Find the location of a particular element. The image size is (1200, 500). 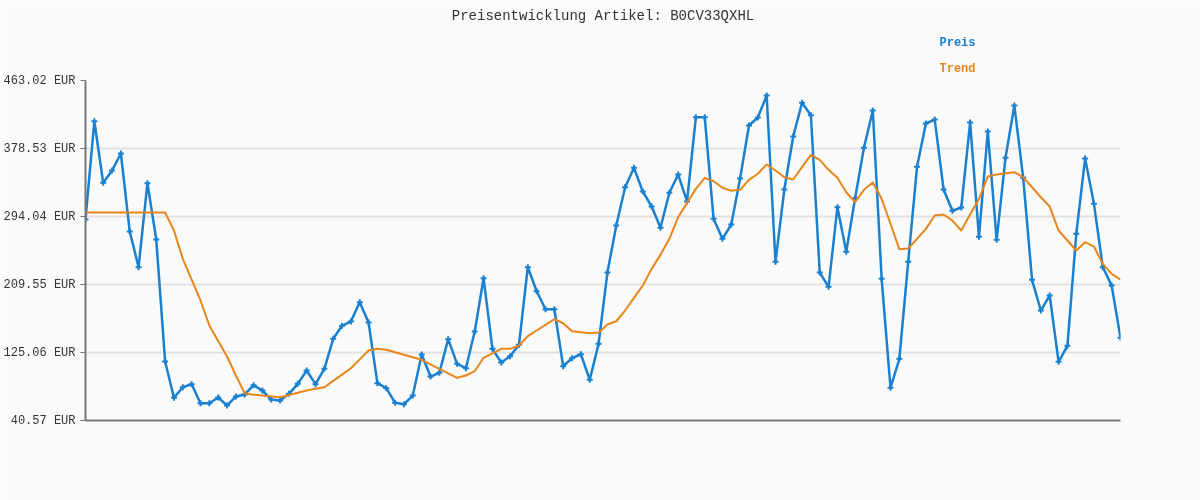

y-tick-label: 209.55 EUR is located at coordinates (39, 284).